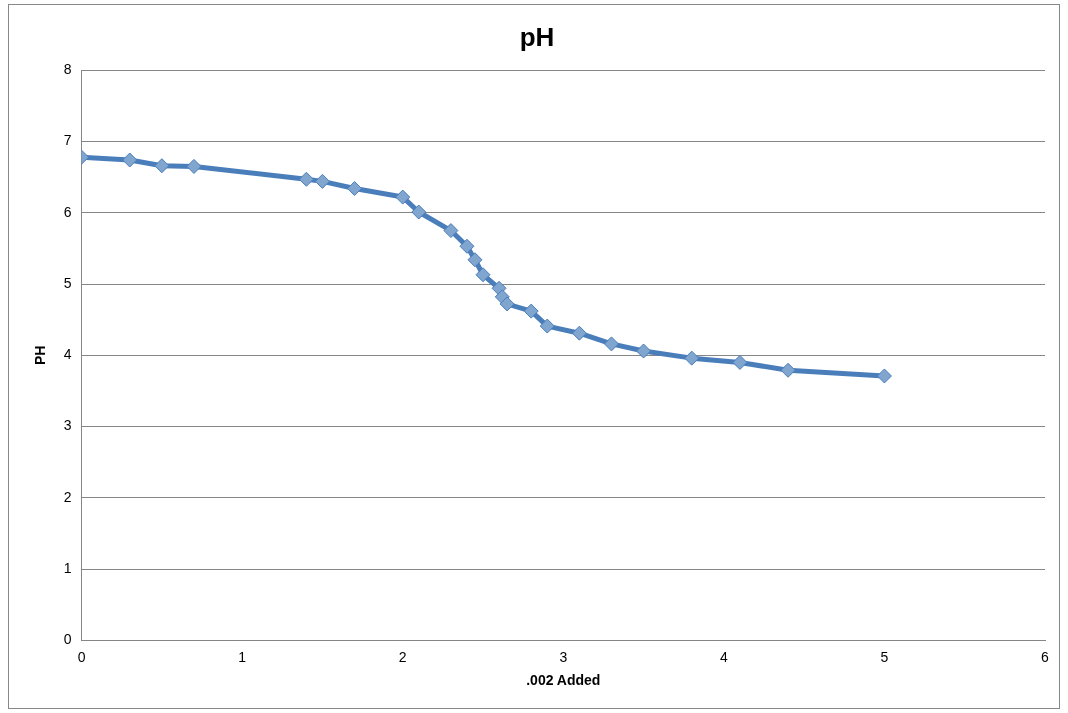 This screenshot has height=713, width=1068. I want to click on y-tick-label: 4, so click(67, 354).